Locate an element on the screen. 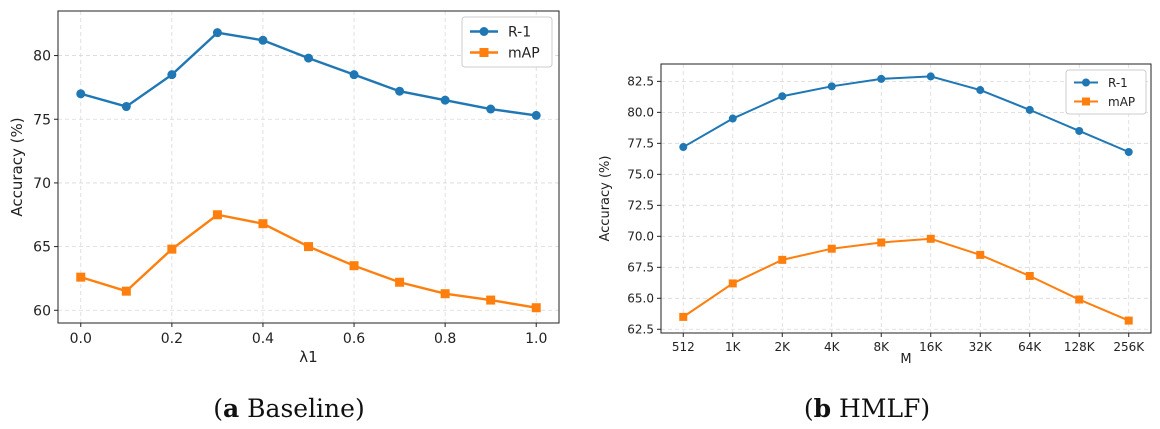 The image size is (1160, 429). y-tick-label: 70 is located at coordinates (42, 184).